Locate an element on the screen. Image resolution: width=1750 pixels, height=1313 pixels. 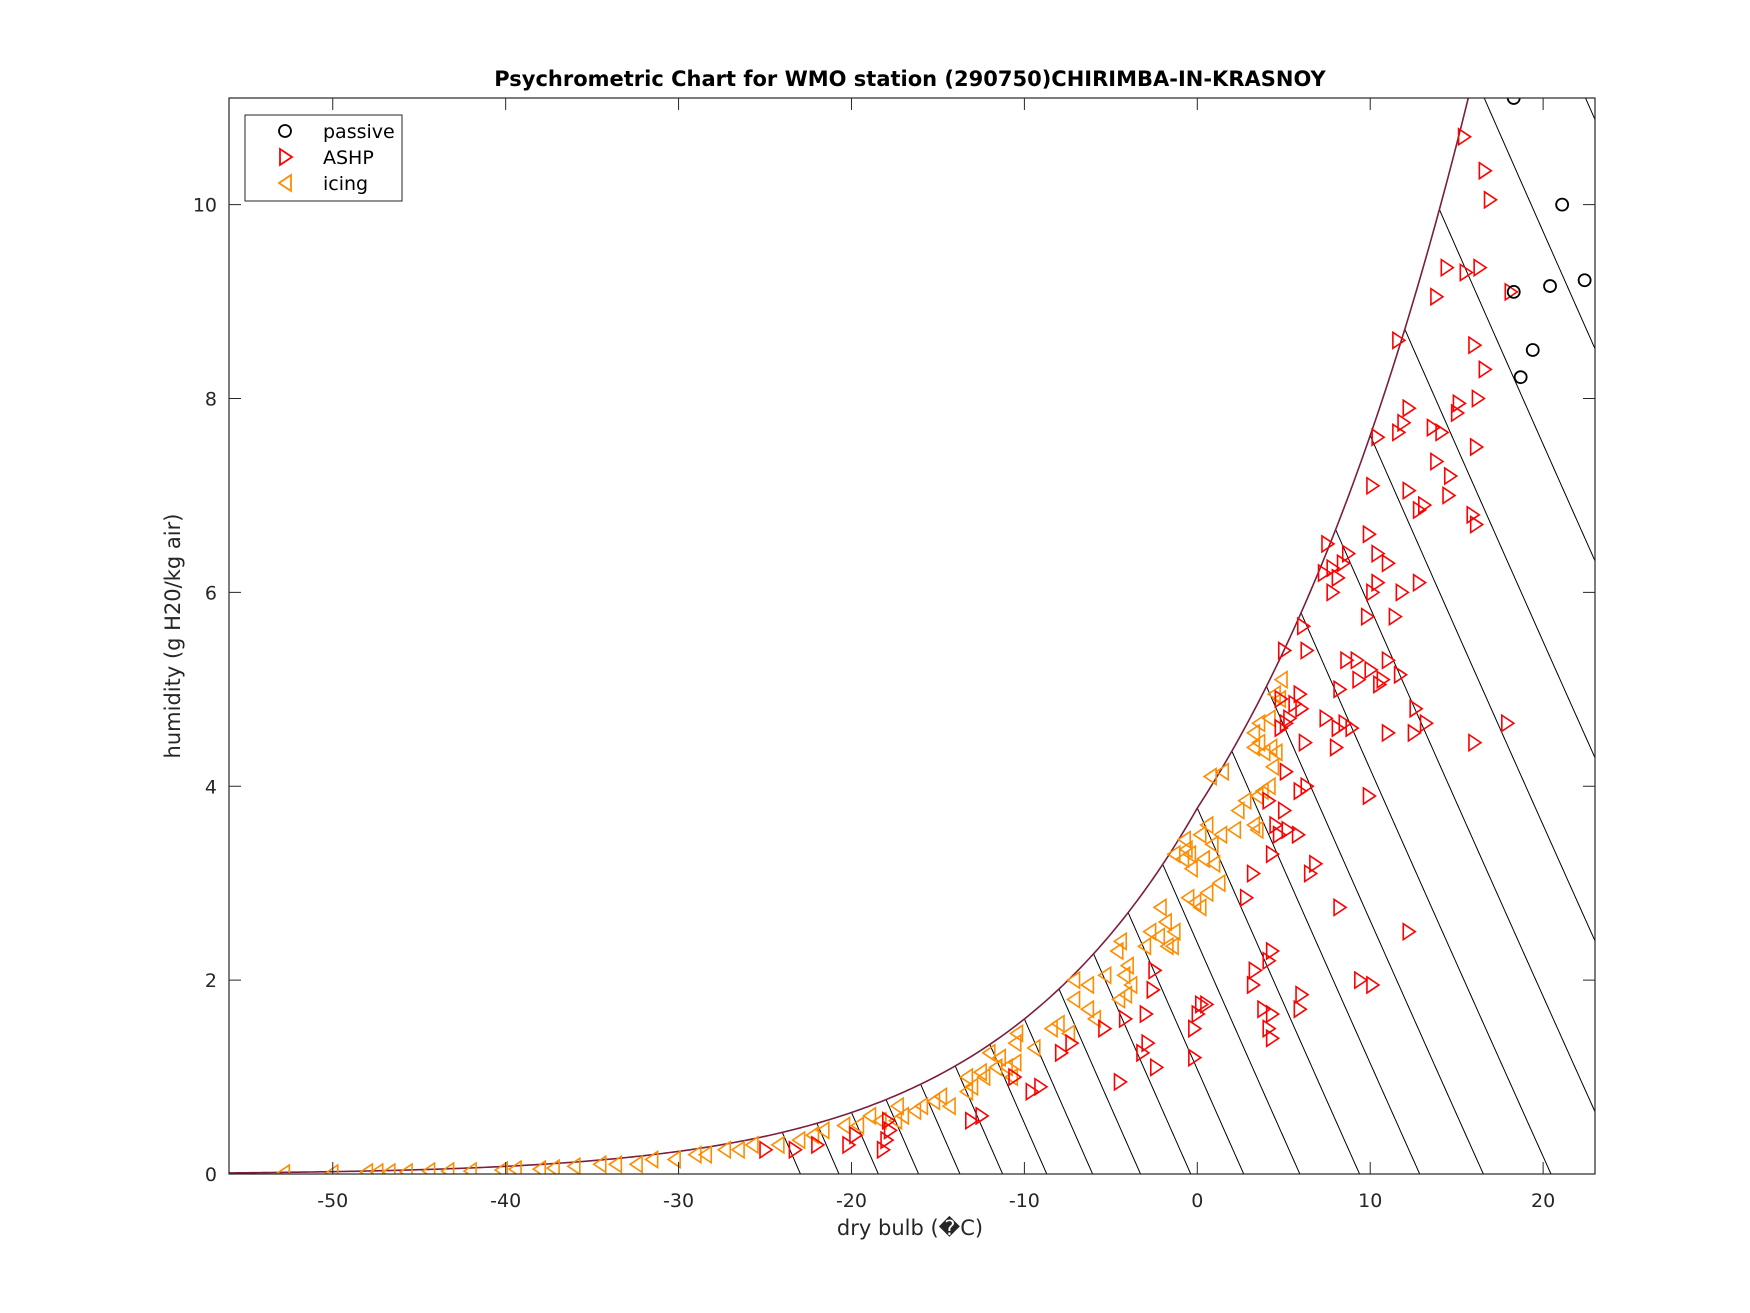
y-tick-label: 4 is located at coordinates (211, 787).